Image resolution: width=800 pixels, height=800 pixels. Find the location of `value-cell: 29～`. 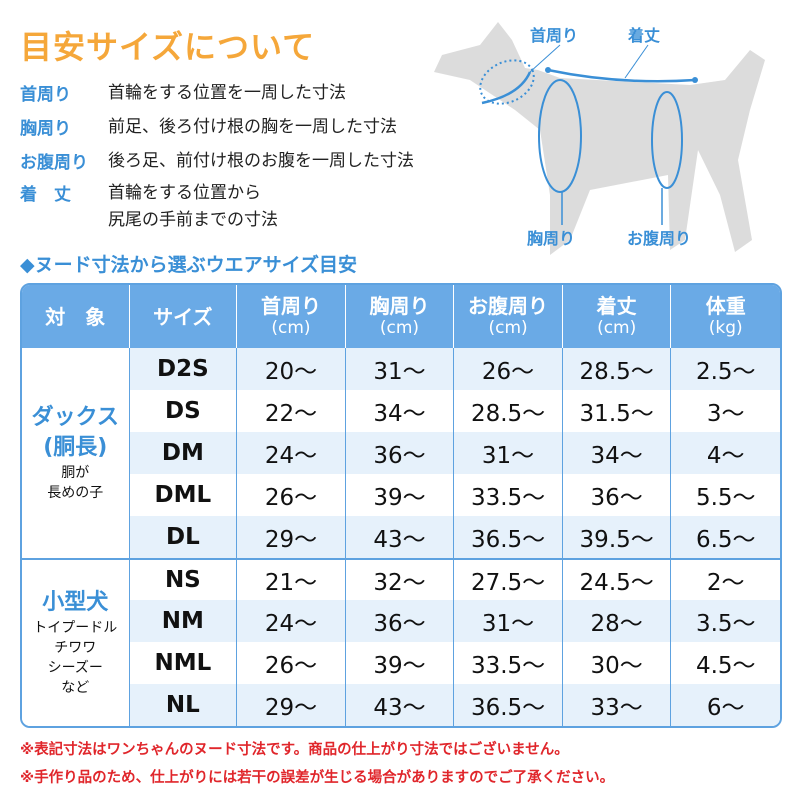

value-cell: 29～ is located at coordinates (291, 705).